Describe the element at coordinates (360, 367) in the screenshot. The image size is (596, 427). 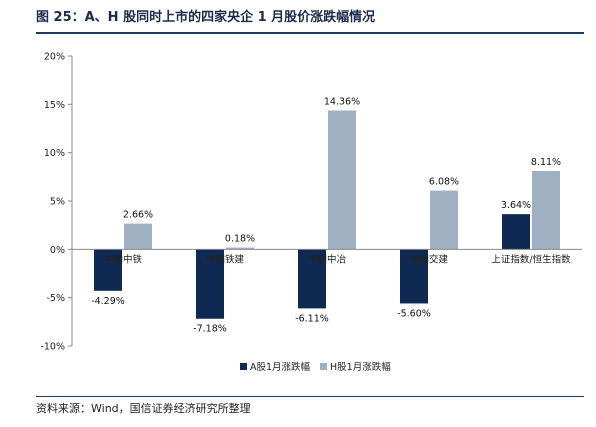
I see `legend-label: H股1月涨跌幅` at that location.